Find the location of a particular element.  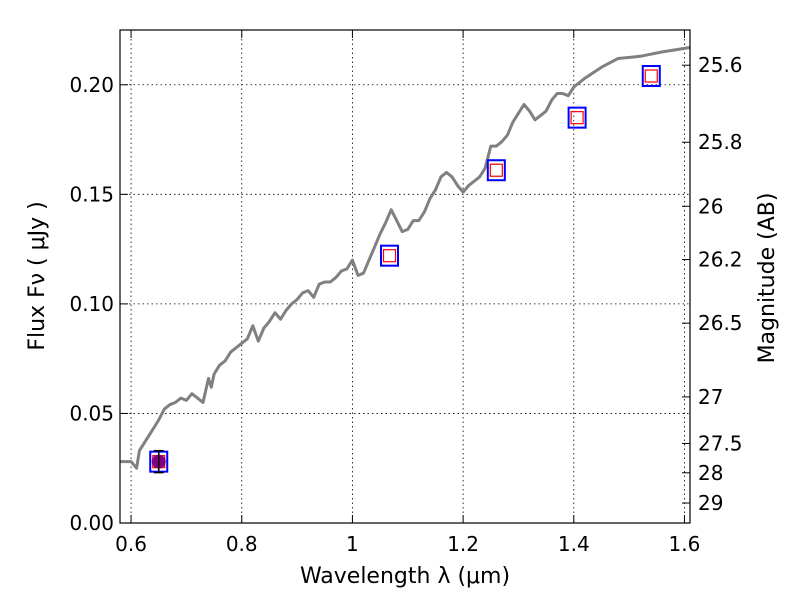

x-tick-label: 0.6 is located at coordinates (131, 544).